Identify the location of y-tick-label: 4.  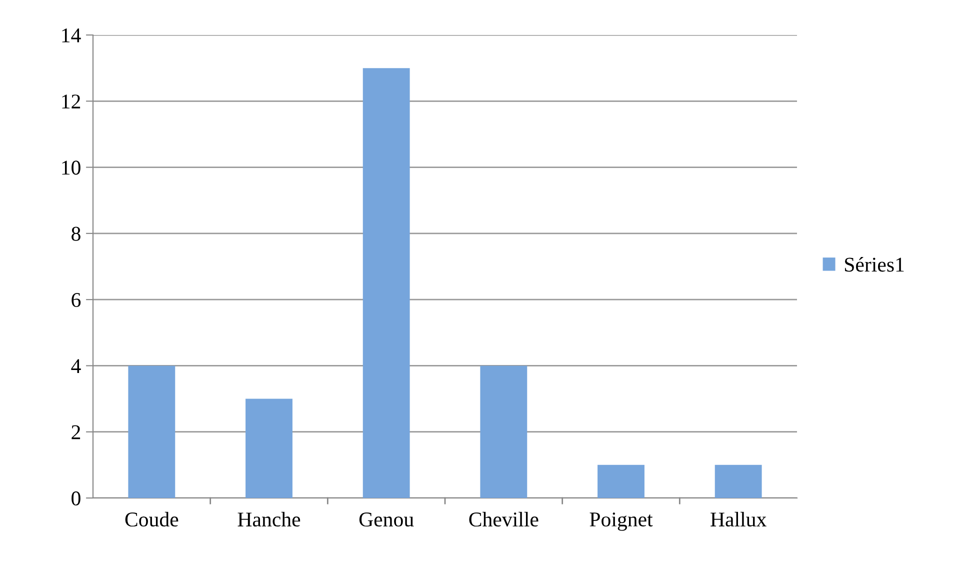
(76, 366).